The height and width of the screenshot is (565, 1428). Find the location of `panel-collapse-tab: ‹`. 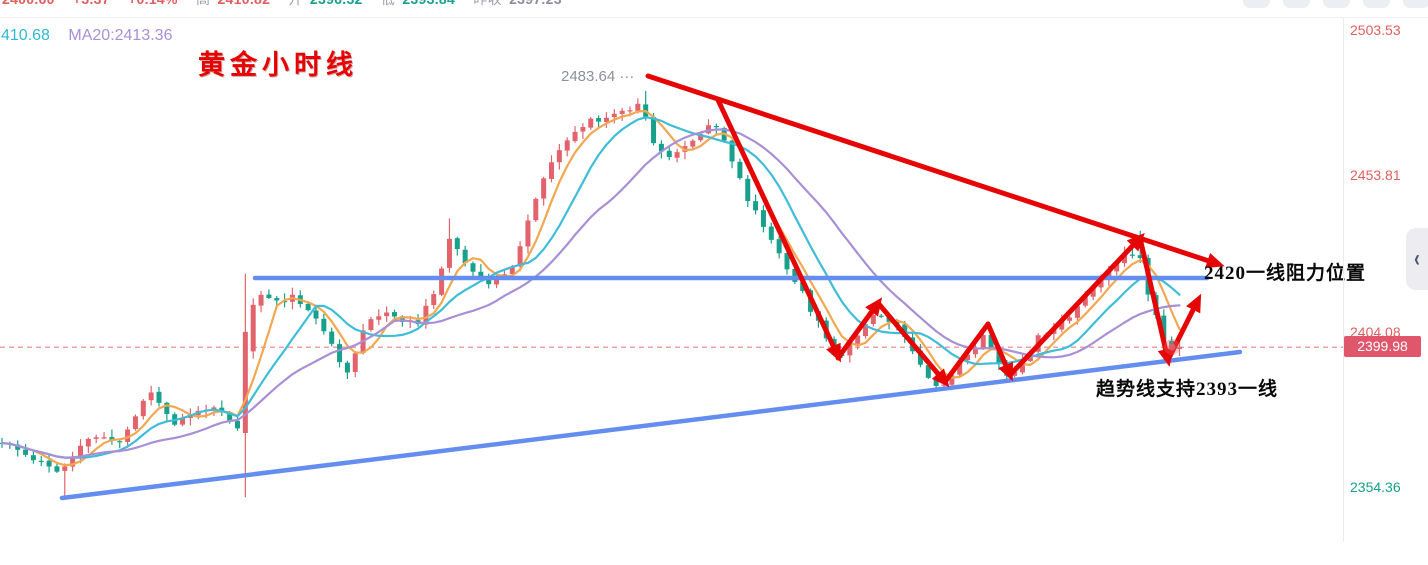

panel-collapse-tab: ‹ is located at coordinates (1417, 259).